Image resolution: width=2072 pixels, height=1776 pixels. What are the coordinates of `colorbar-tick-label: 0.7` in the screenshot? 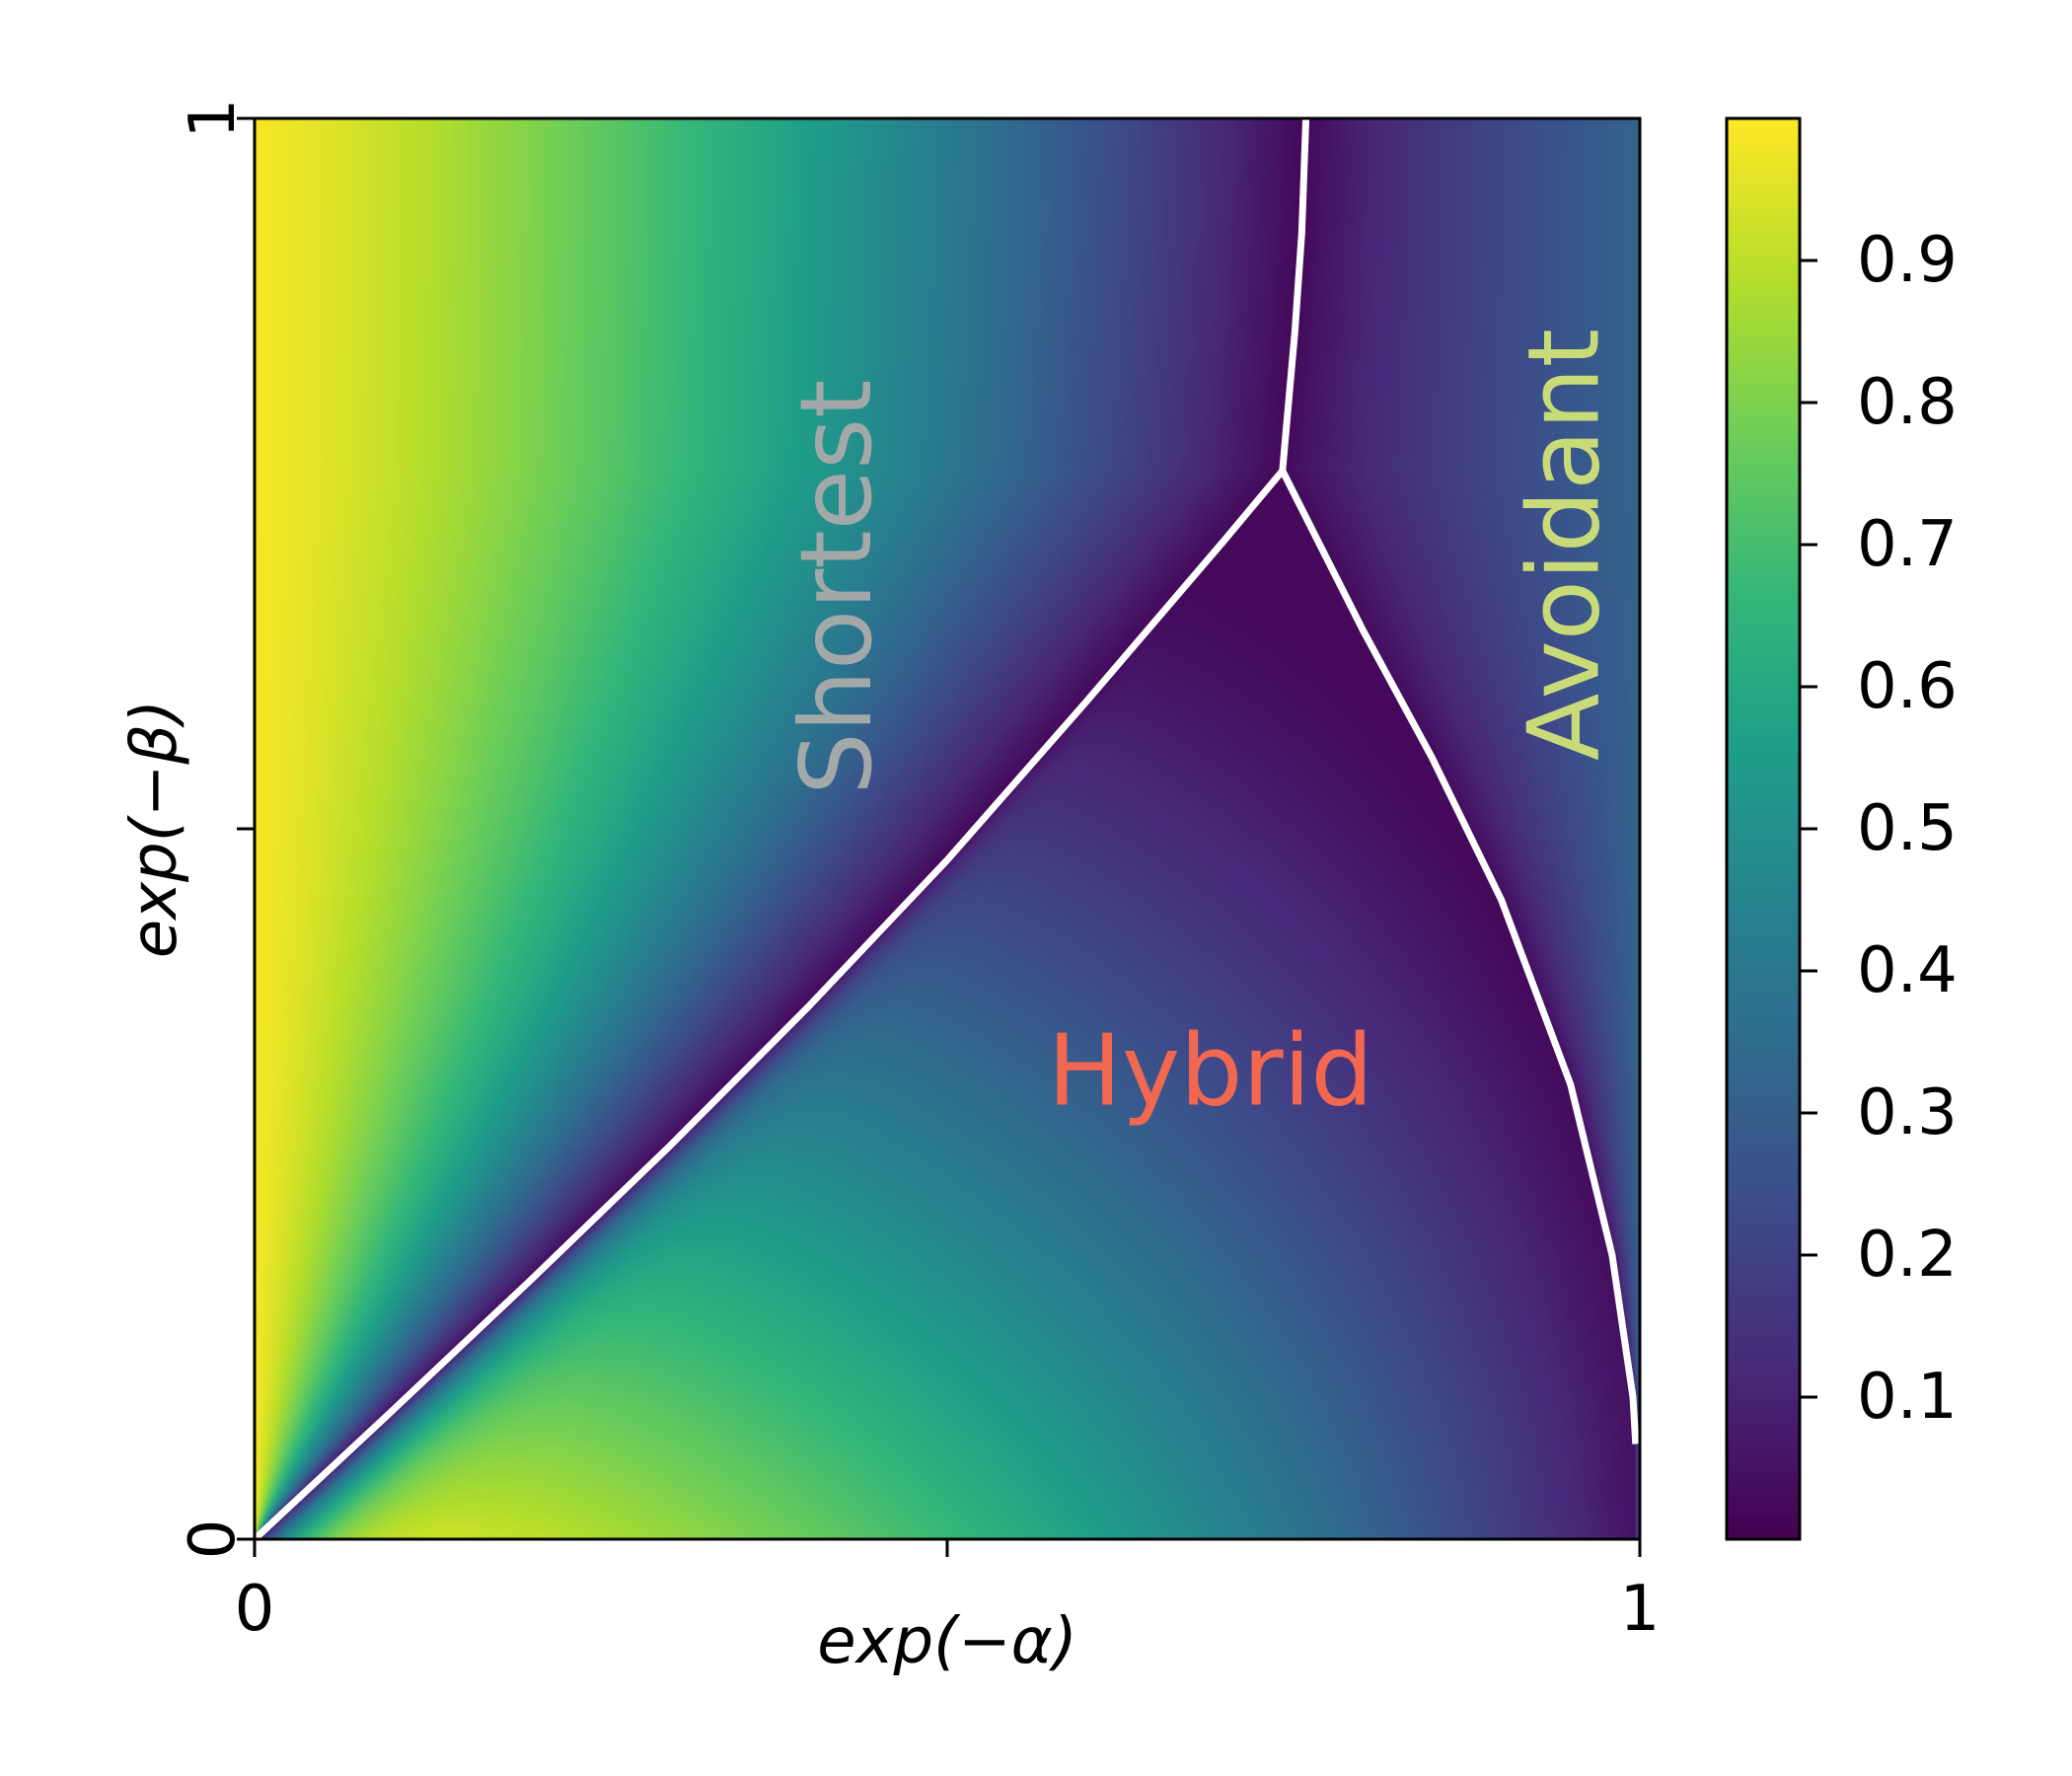 It's located at (1907, 544).